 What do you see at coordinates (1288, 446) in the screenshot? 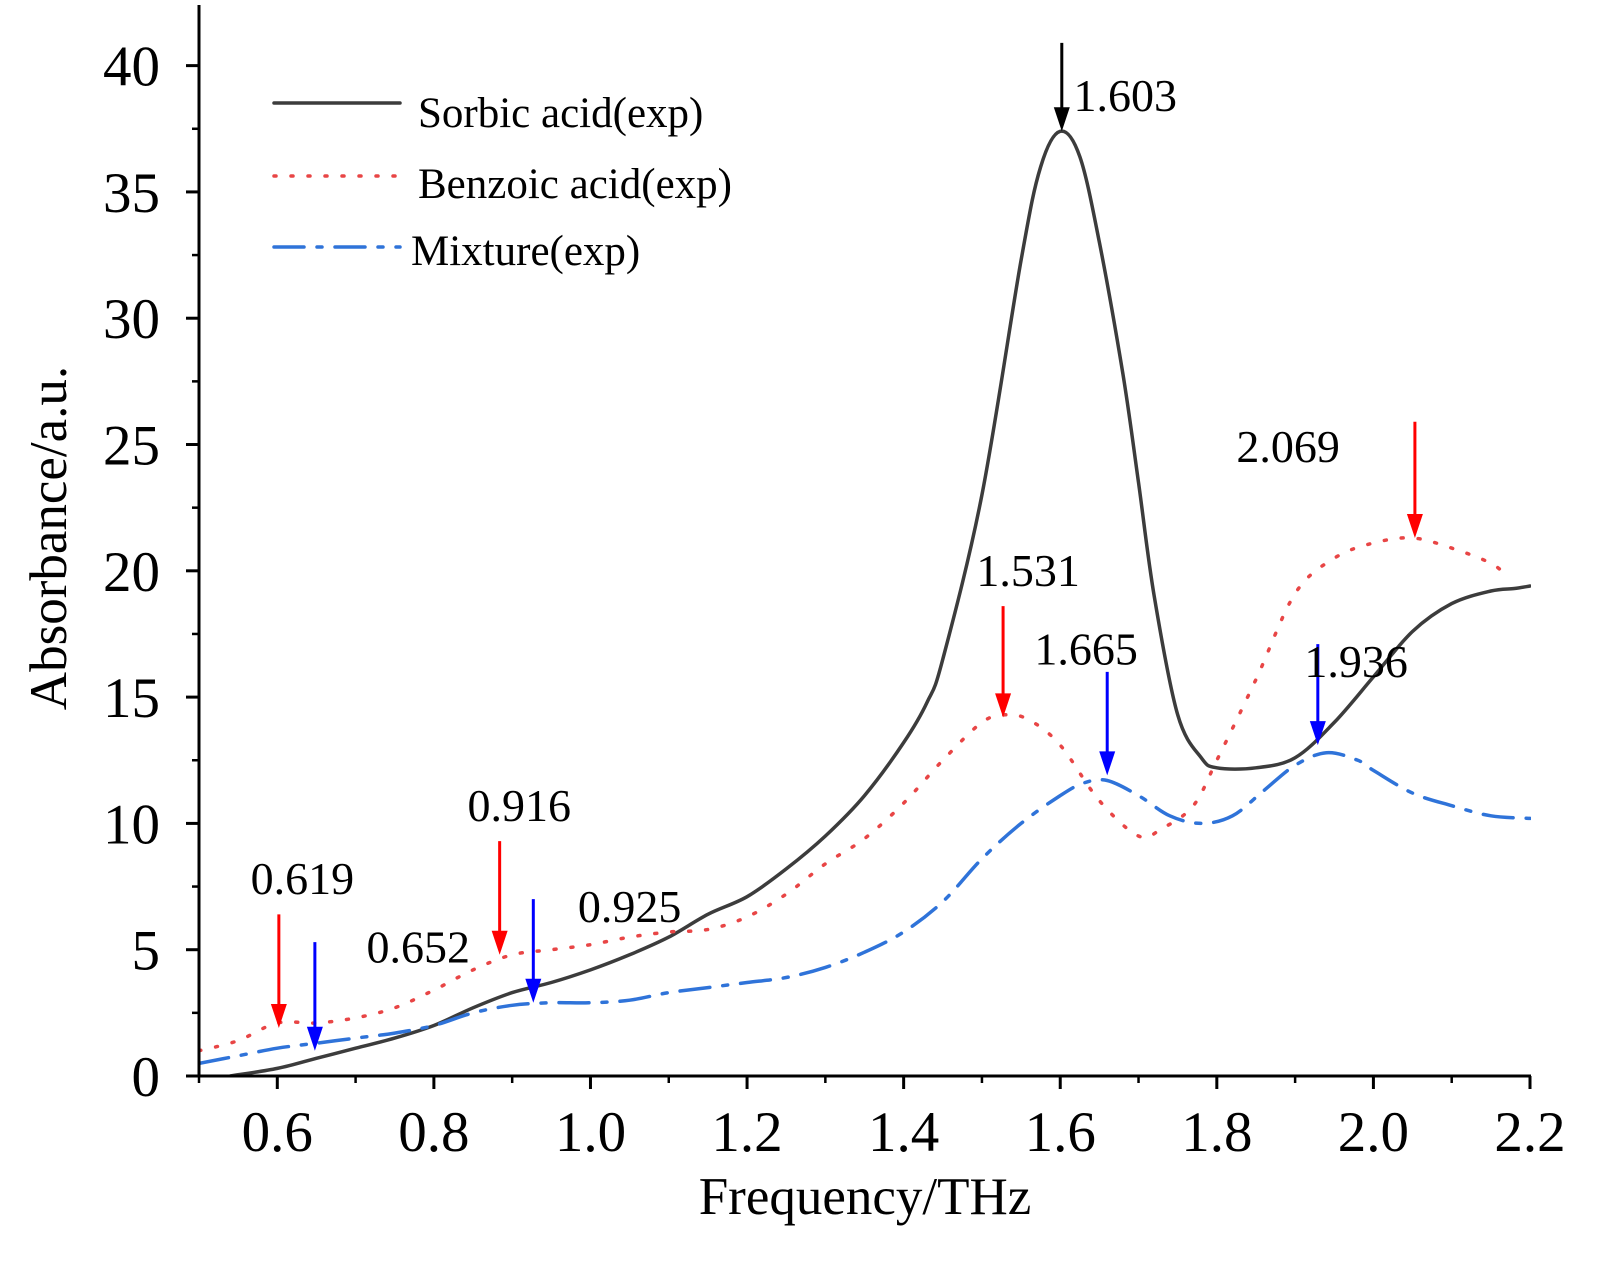
I see `annotation-label: 2.069` at bounding box center [1288, 446].